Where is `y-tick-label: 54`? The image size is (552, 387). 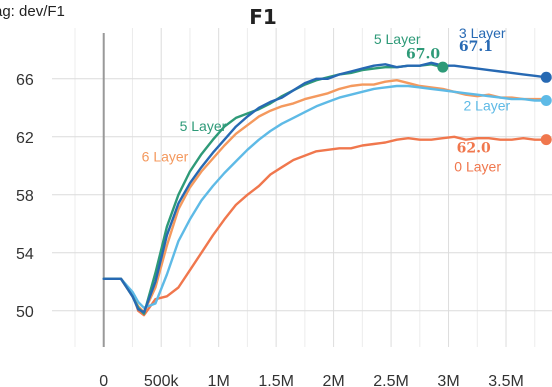
y-tick-label: 54 is located at coordinates (25, 254).